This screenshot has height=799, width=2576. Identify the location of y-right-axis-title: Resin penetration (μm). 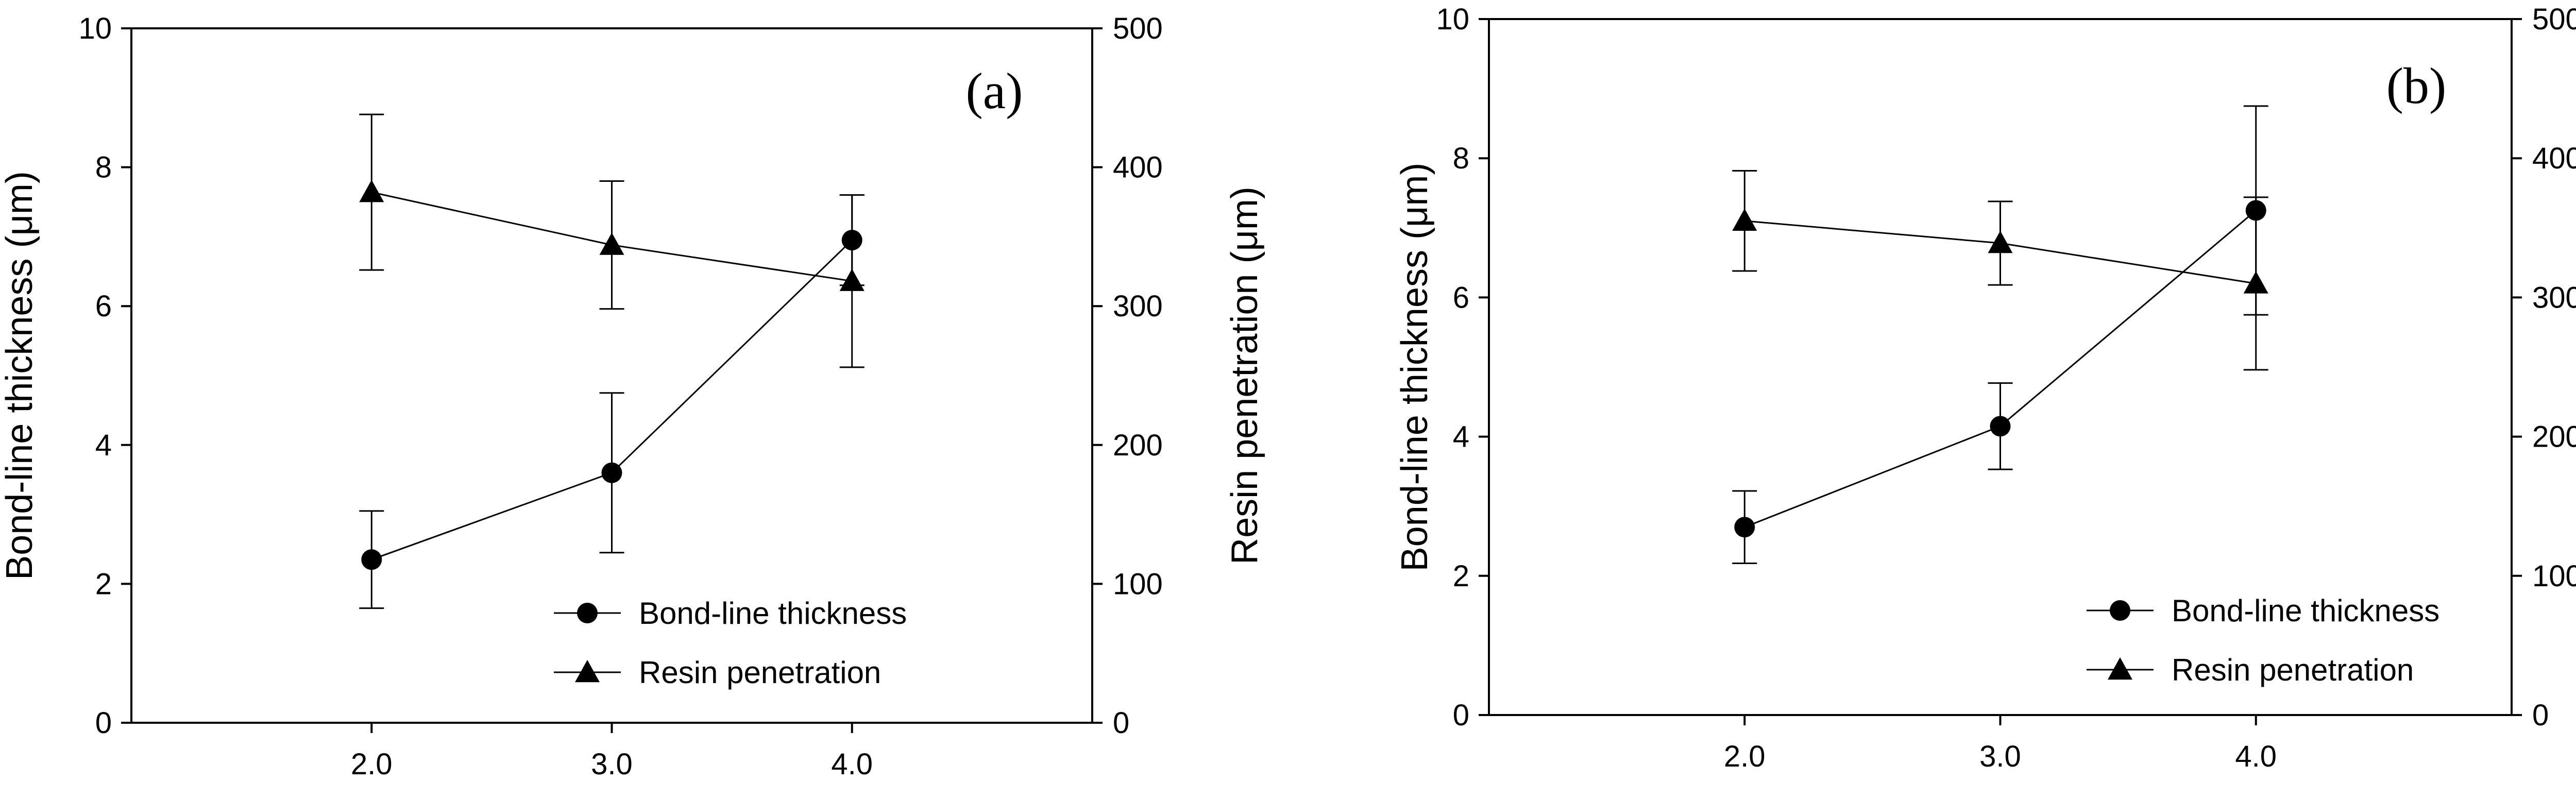
(1244, 375).